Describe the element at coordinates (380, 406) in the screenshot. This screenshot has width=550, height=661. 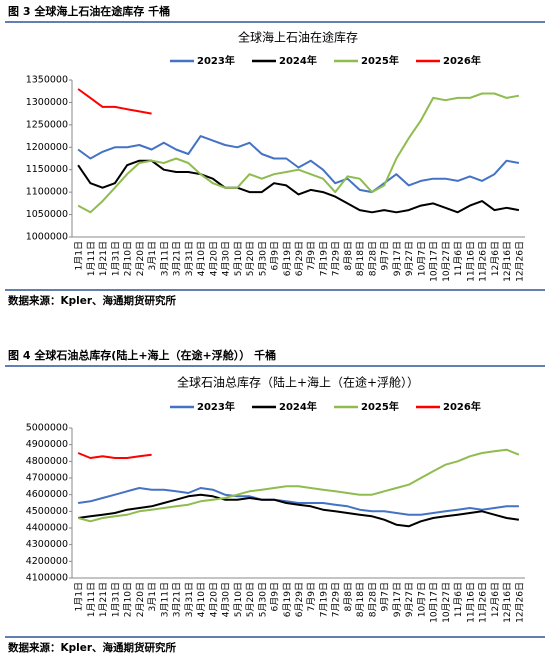
I see `legend-label: 2025年` at that location.